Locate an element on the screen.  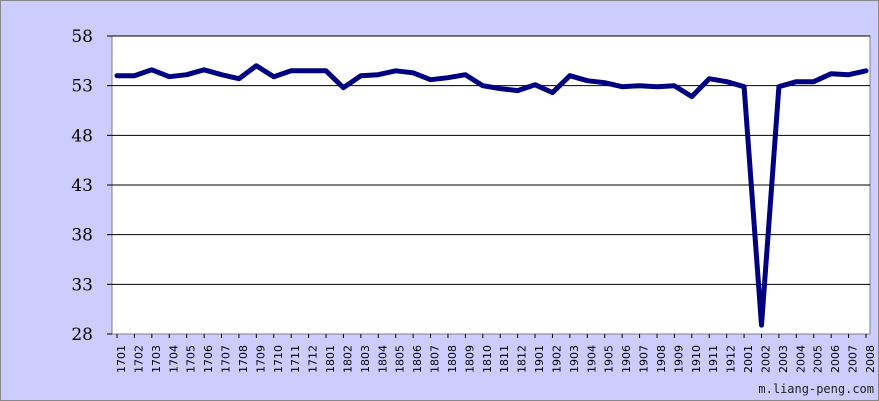
x-tick-label: 1904 is located at coordinates (591, 359).